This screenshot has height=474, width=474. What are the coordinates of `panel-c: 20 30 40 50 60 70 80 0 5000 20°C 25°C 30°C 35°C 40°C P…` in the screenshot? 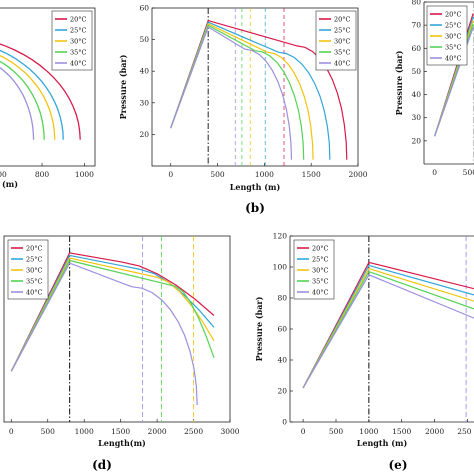 It's located at (434, 88).